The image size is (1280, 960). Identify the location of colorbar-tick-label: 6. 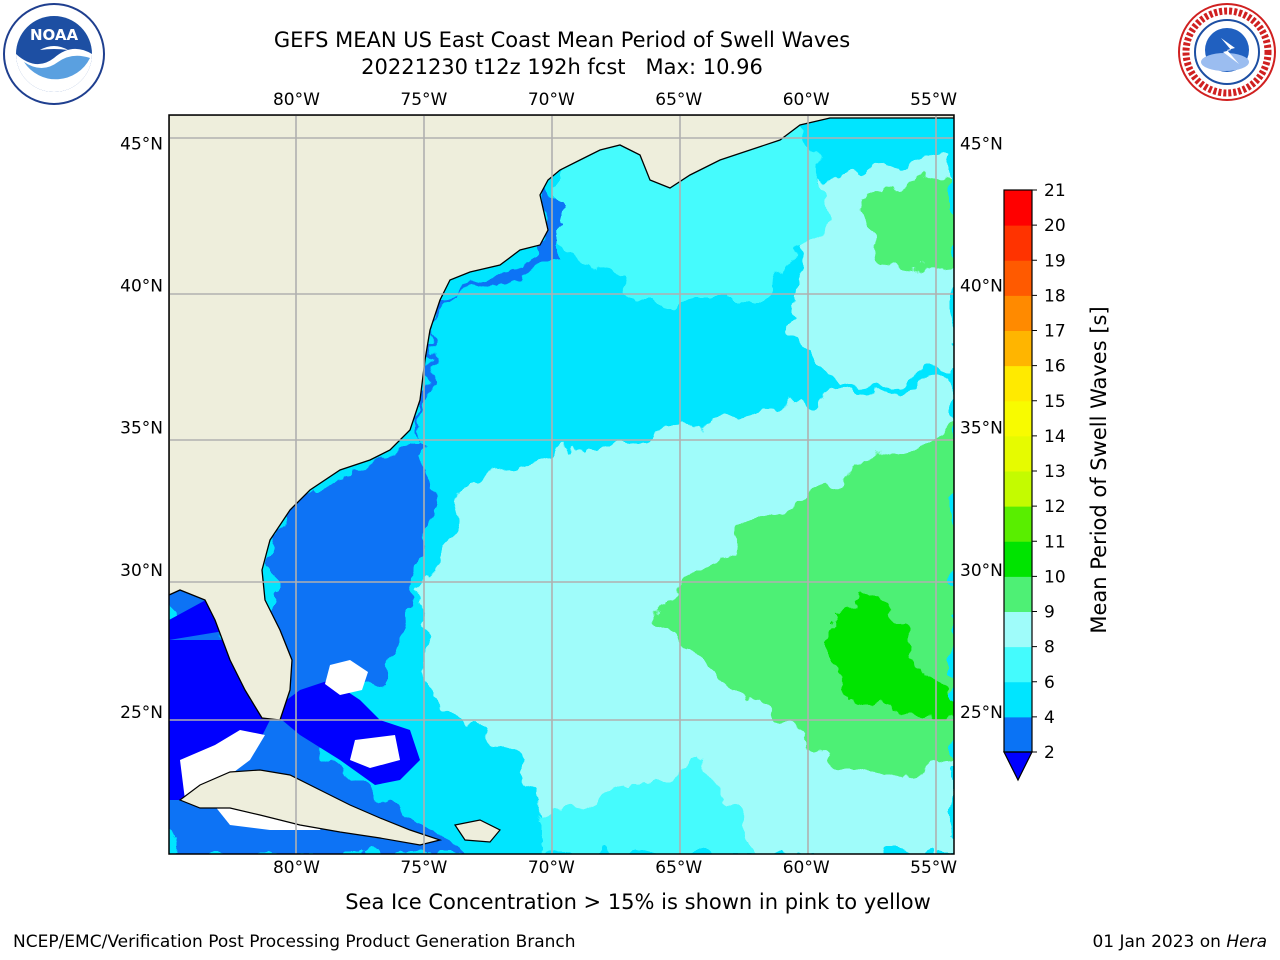
(1049, 683).